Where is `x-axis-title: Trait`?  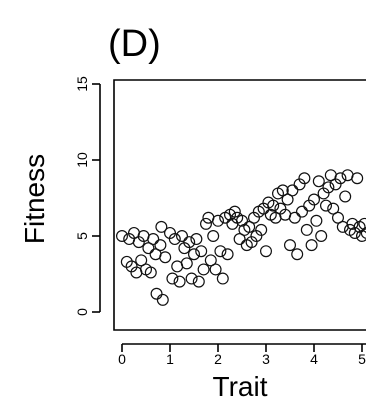 x-axis-title: Trait is located at coordinates (240, 386).